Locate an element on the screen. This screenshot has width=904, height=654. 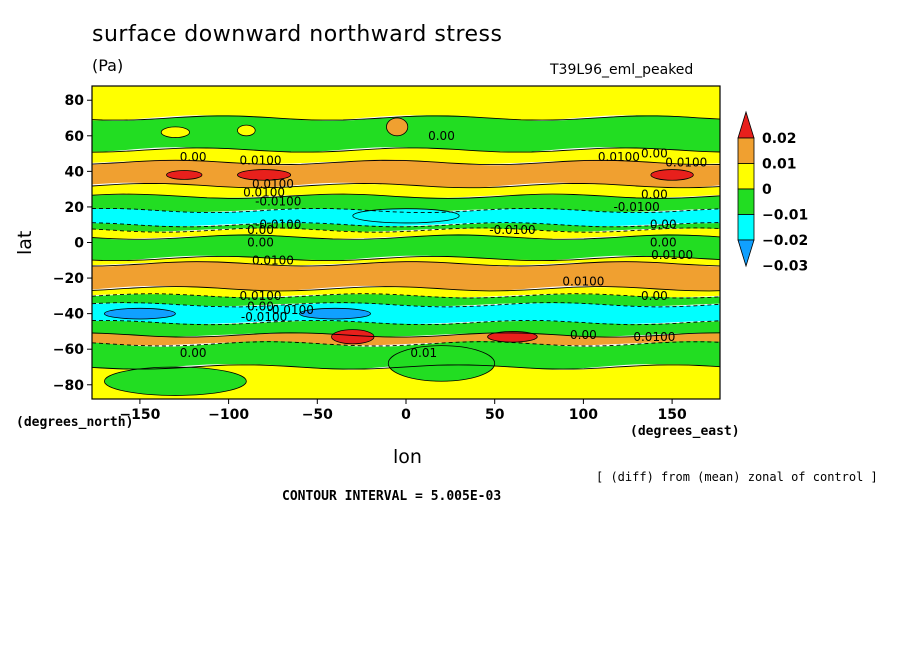
legend-label: 0.01 is located at coordinates (779, 165).